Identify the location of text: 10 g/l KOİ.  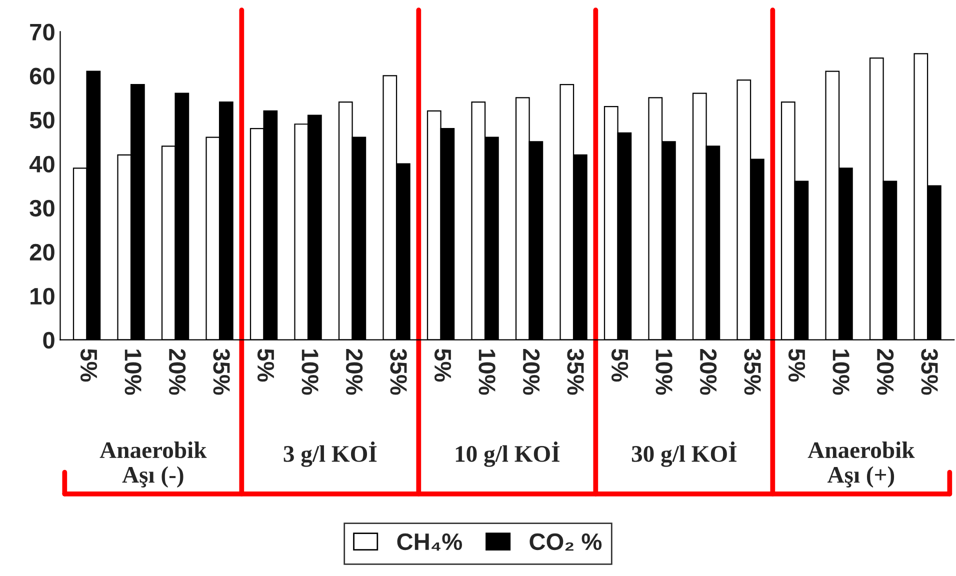
(508, 454).